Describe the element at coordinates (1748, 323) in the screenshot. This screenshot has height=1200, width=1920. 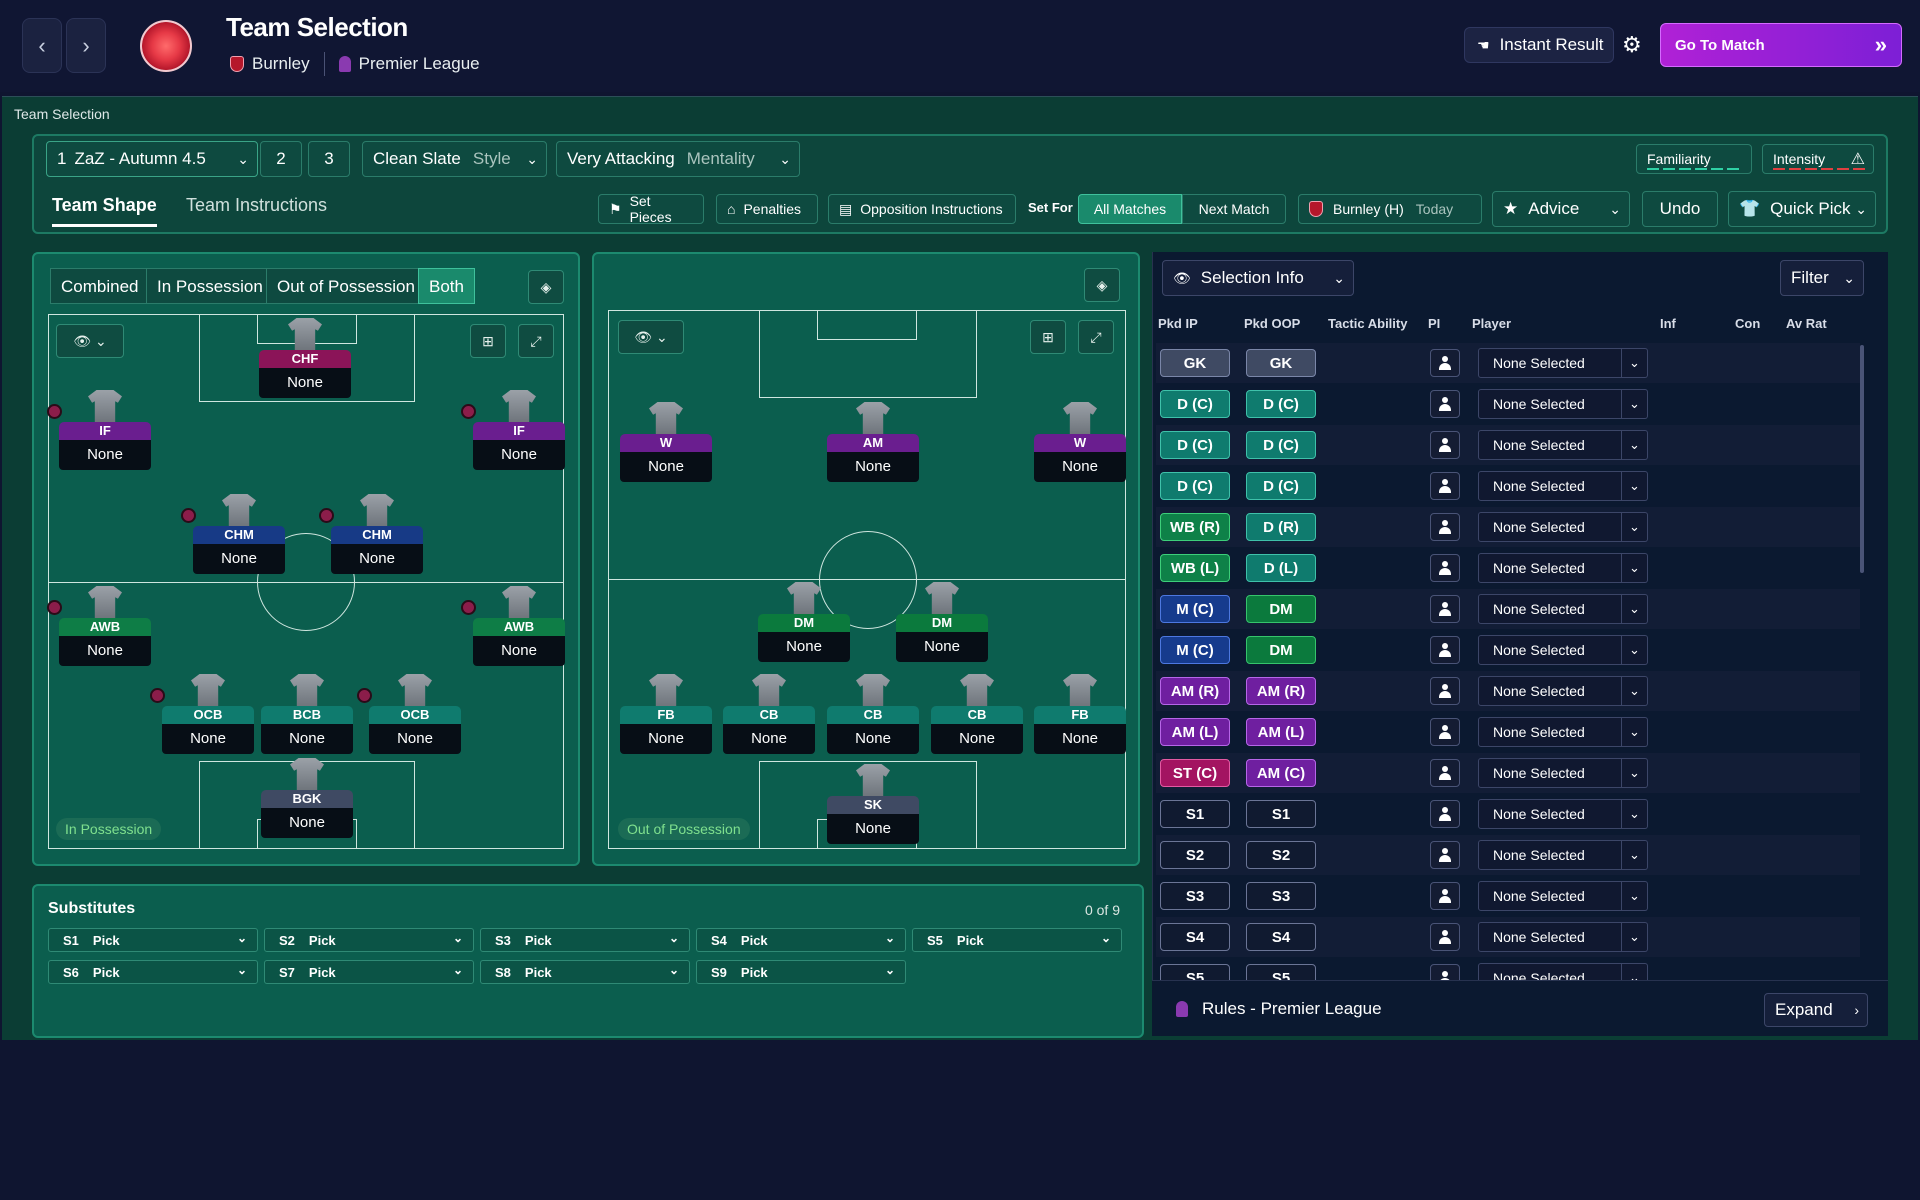
I see `col-con: Con` at that location.